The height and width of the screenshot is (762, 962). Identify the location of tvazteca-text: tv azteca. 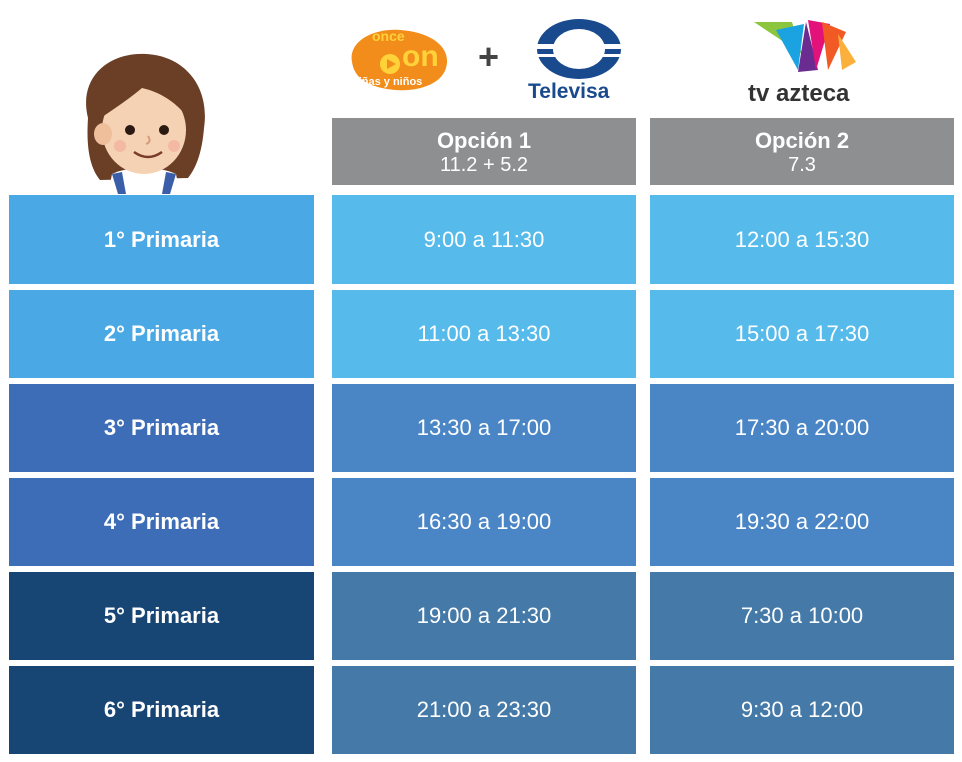
(799, 93).